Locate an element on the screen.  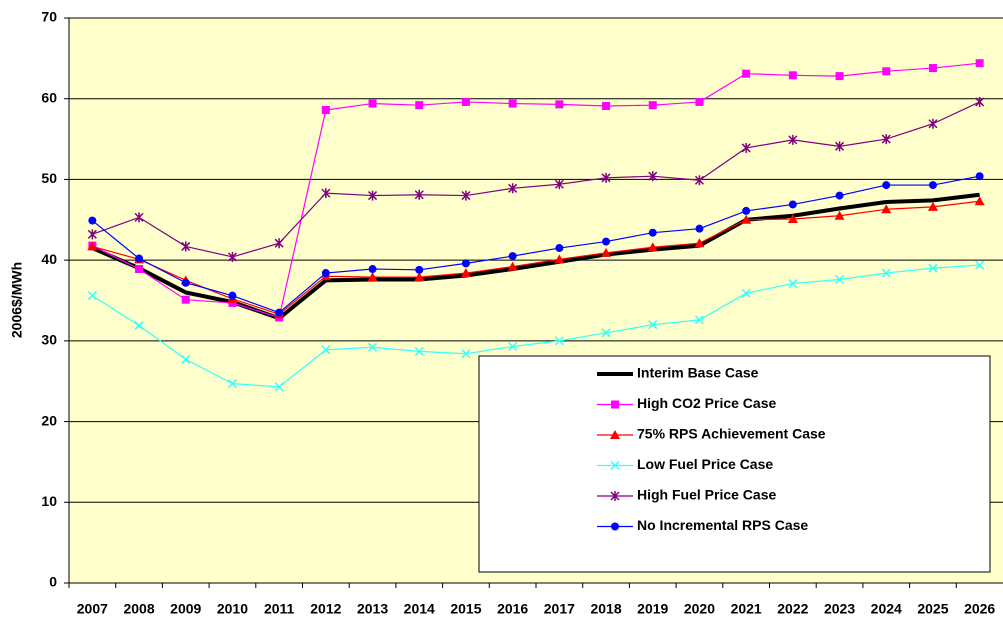
y-tick-label: 10 is located at coordinates (49, 501).